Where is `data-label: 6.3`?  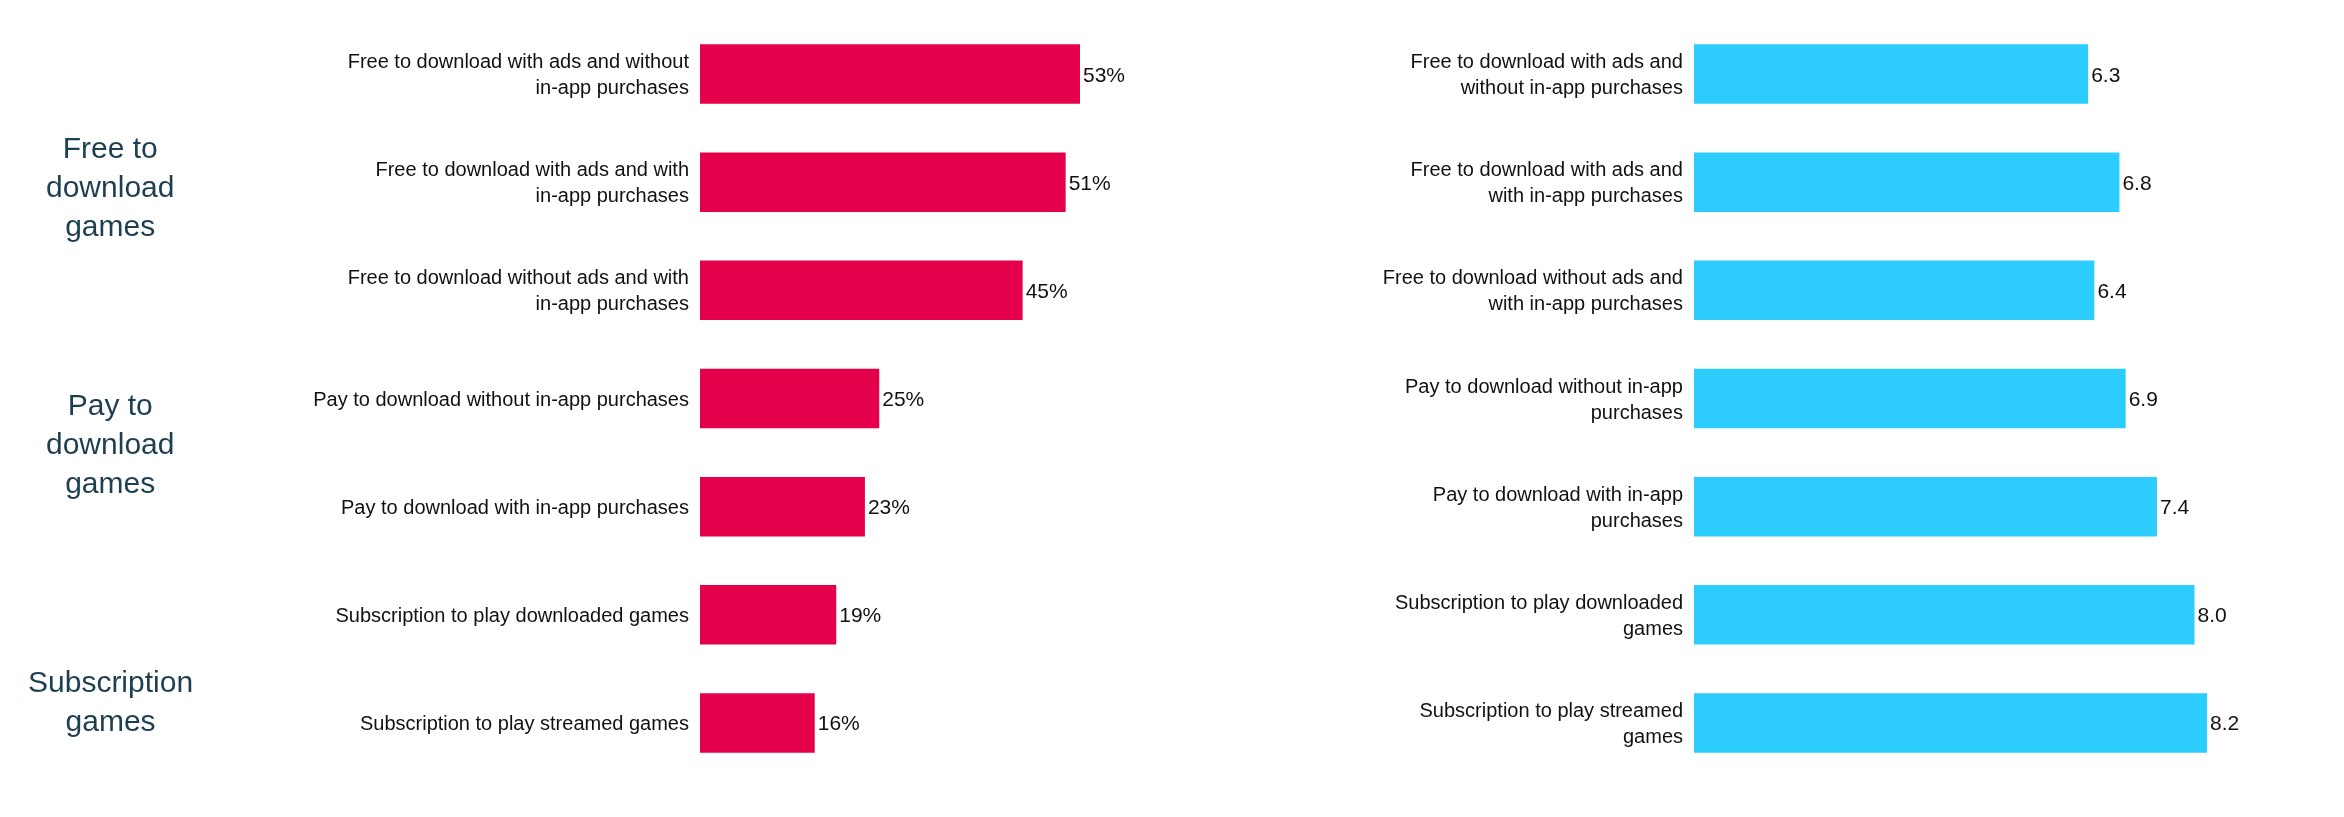 data-label: 6.3 is located at coordinates (2106, 74).